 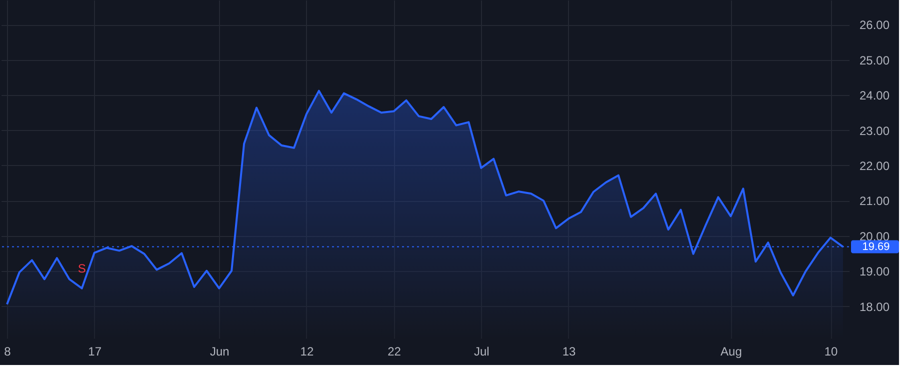 I want to click on y-tick-label: 18.00, so click(x=875, y=307).